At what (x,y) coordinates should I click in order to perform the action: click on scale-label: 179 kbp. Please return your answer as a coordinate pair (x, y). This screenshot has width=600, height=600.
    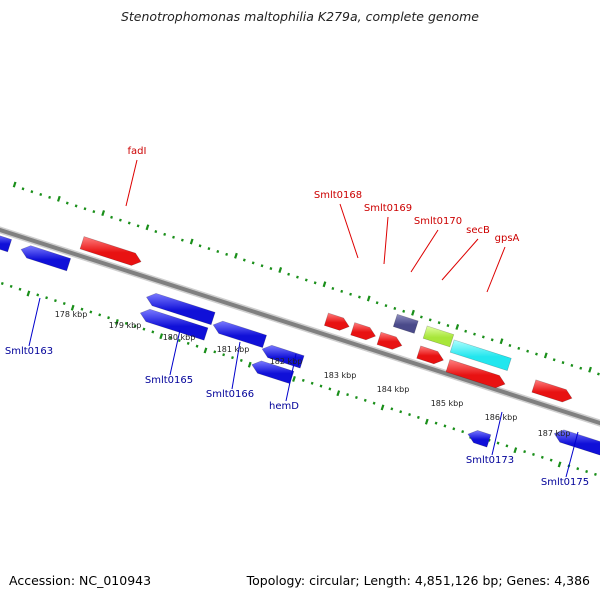
    Looking at the image, I should click on (125, 325).